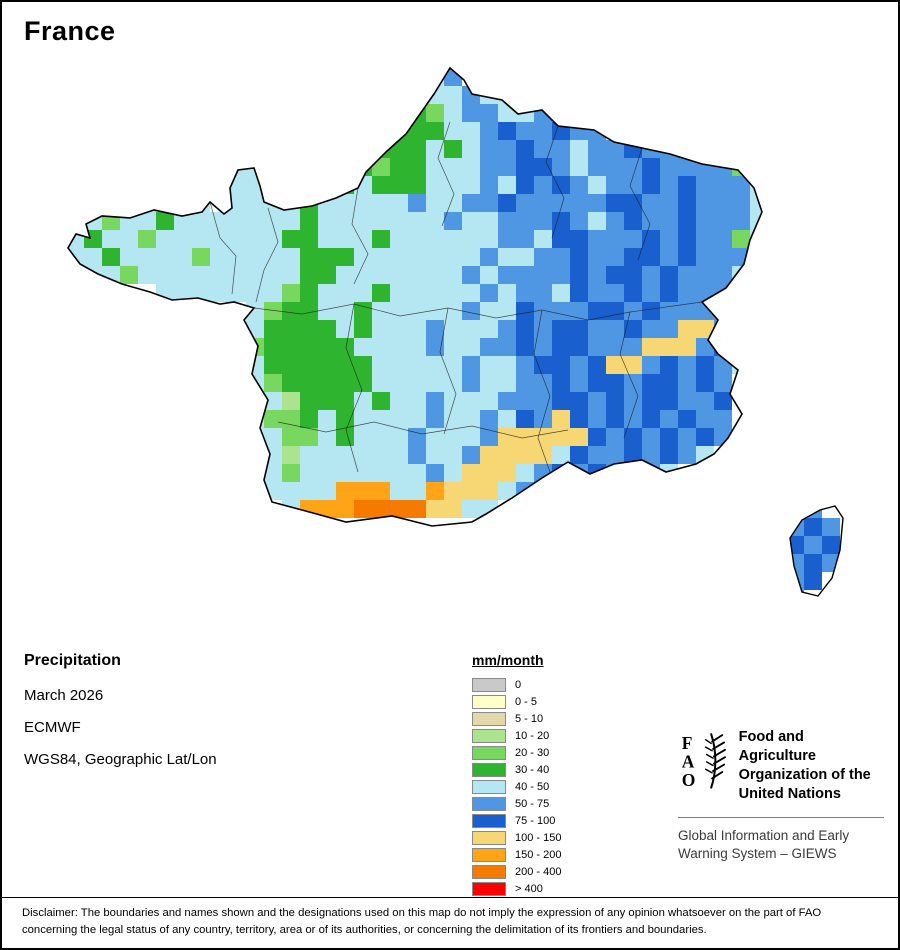  I want to click on info-source: ECMWF, so click(52, 727).